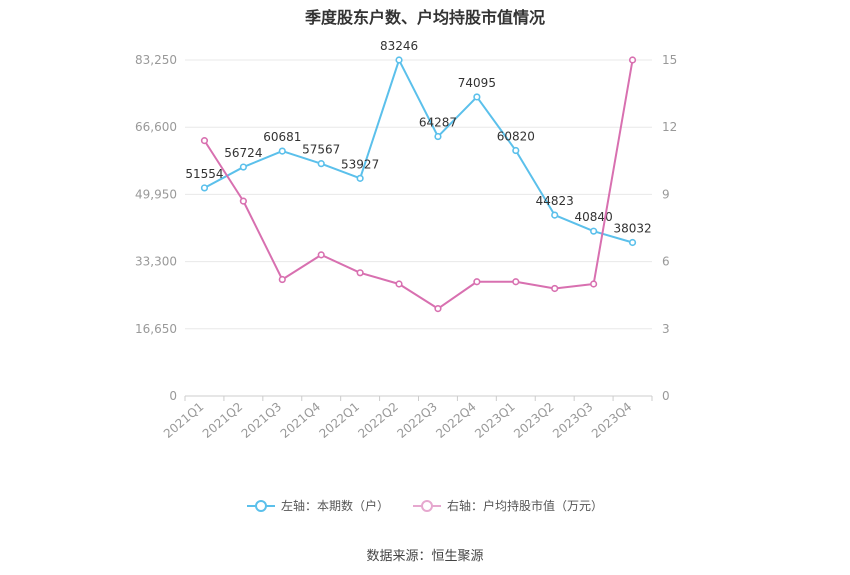  Describe the element at coordinates (555, 201) in the screenshot. I see `data-label: 44823` at that location.